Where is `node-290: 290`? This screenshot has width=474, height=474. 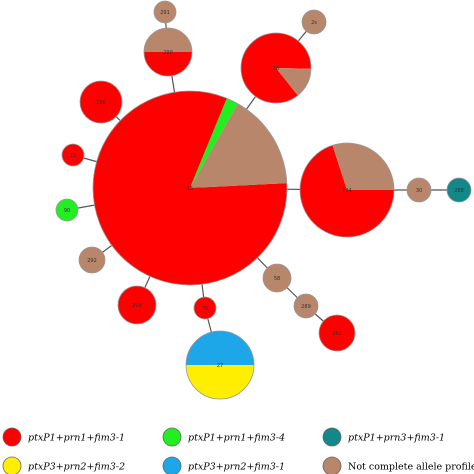 node-290: 290 is located at coordinates (168, 52).